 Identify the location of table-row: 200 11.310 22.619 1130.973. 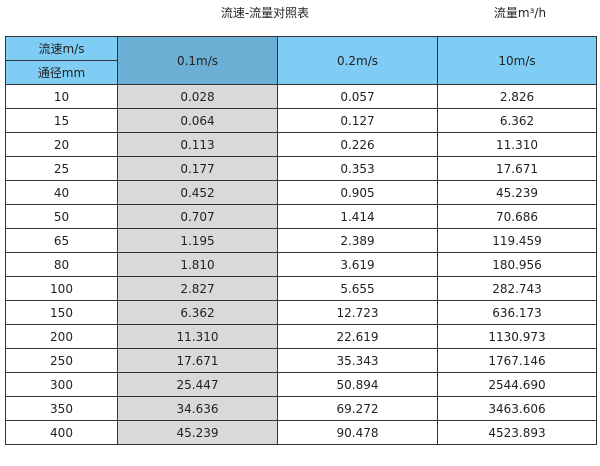
(301, 336).